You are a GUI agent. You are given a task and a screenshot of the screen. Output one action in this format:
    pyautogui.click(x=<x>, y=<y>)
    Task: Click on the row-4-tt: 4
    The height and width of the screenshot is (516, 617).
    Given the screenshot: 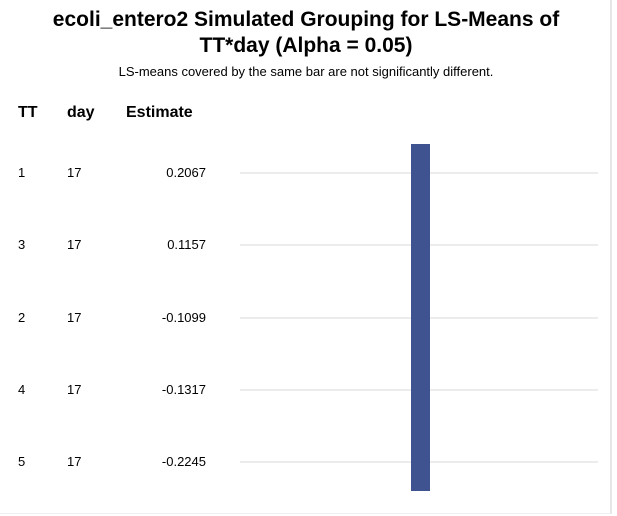 What is the action you would take?
    pyautogui.click(x=22, y=389)
    